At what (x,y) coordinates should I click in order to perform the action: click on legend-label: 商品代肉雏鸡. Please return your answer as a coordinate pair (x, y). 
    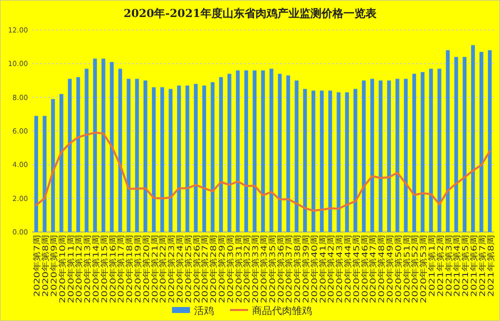
    Looking at the image, I should click on (282, 311).